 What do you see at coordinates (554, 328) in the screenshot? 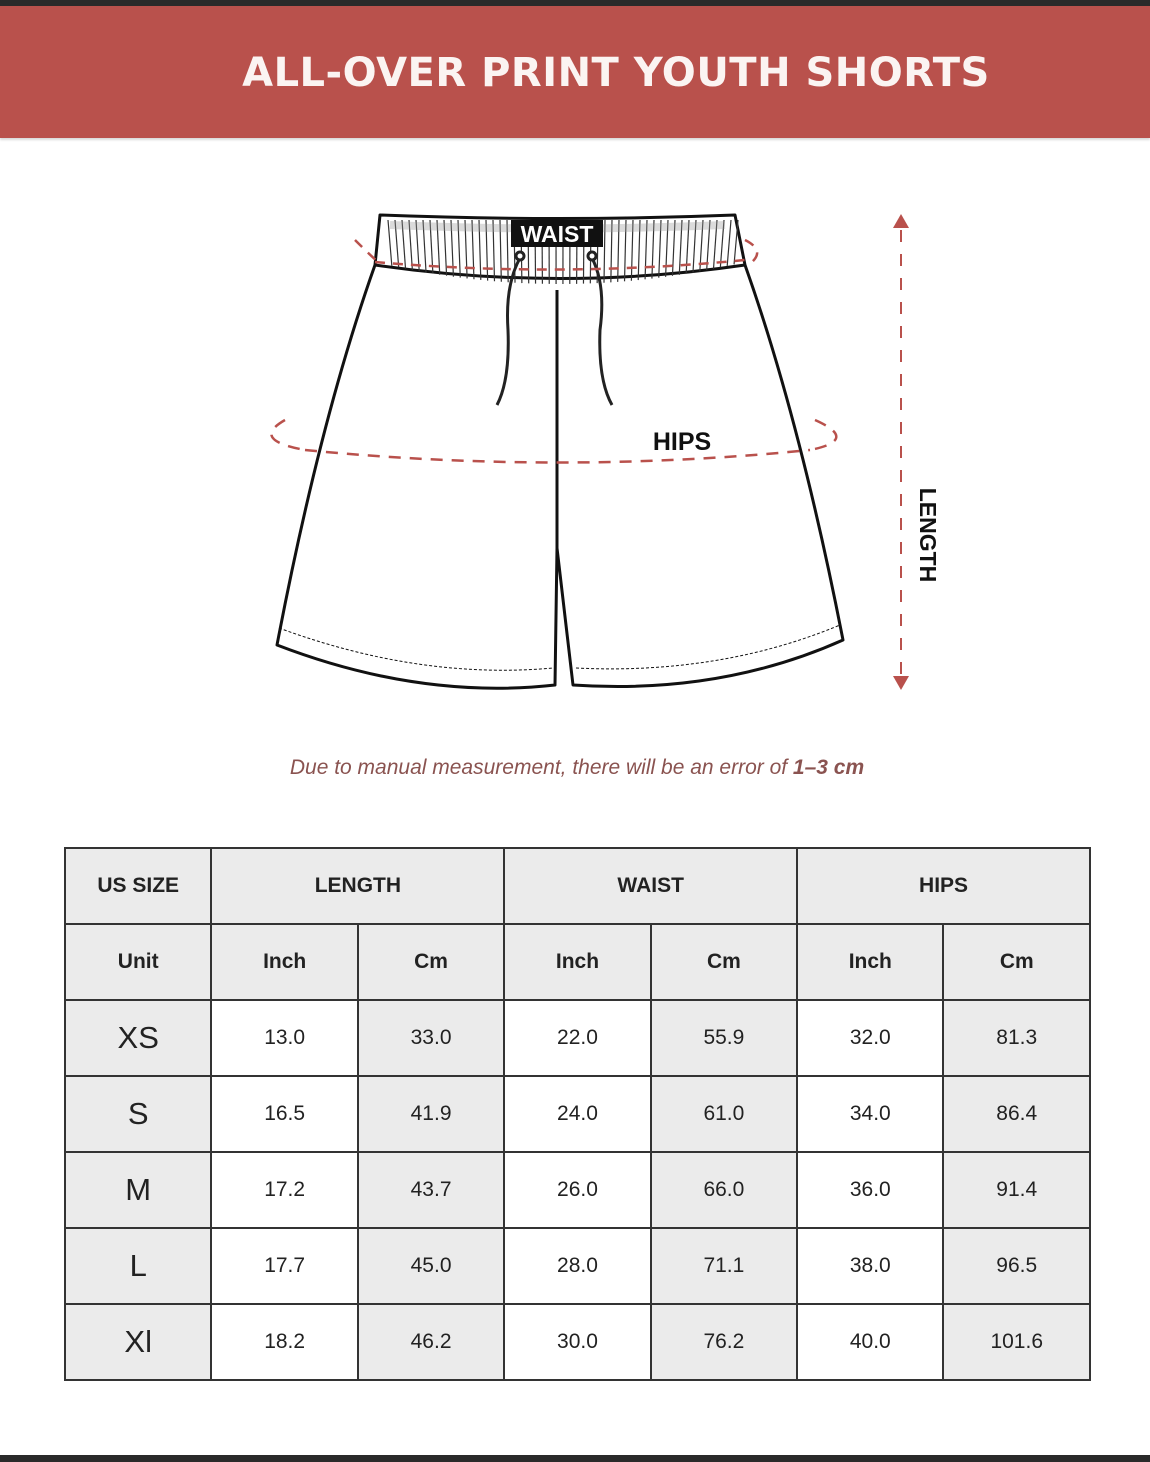
I see `drawstrings` at bounding box center [554, 328].